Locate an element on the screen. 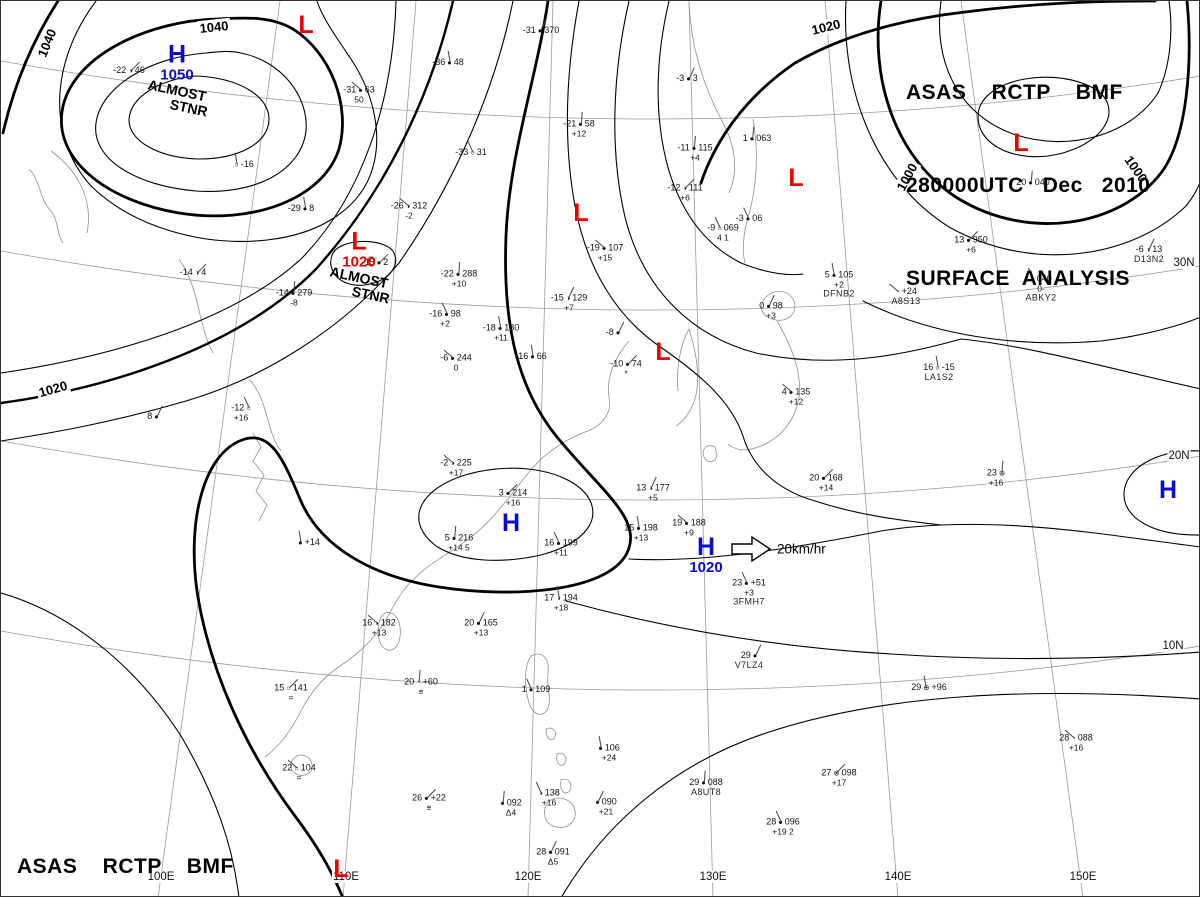 This screenshot has height=897, width=1200. station-temp: 8 is located at coordinates (150, 416).